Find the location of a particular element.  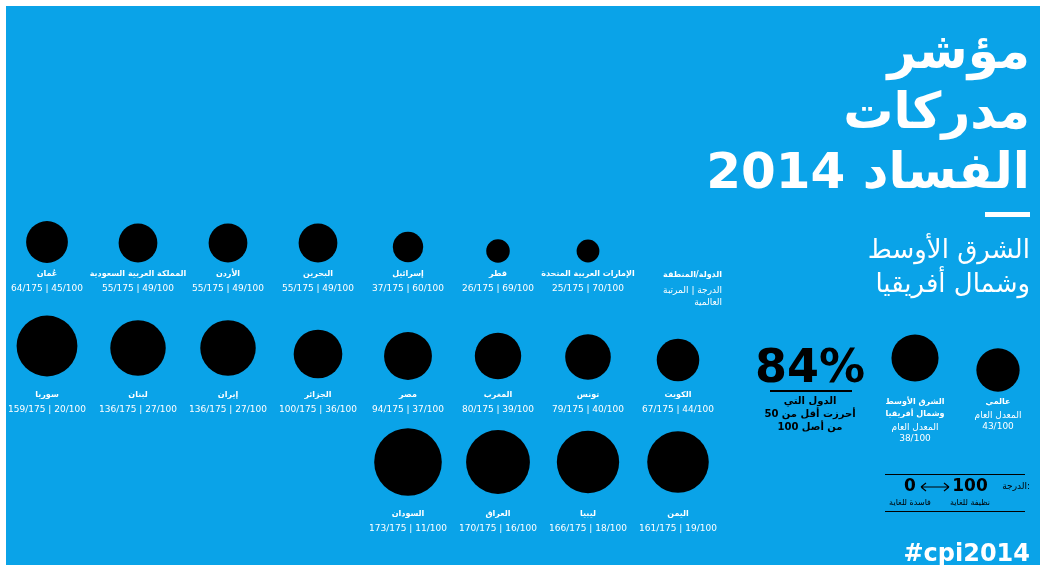

data-label: 37/175 | 60/100 is located at coordinates (408, 288).